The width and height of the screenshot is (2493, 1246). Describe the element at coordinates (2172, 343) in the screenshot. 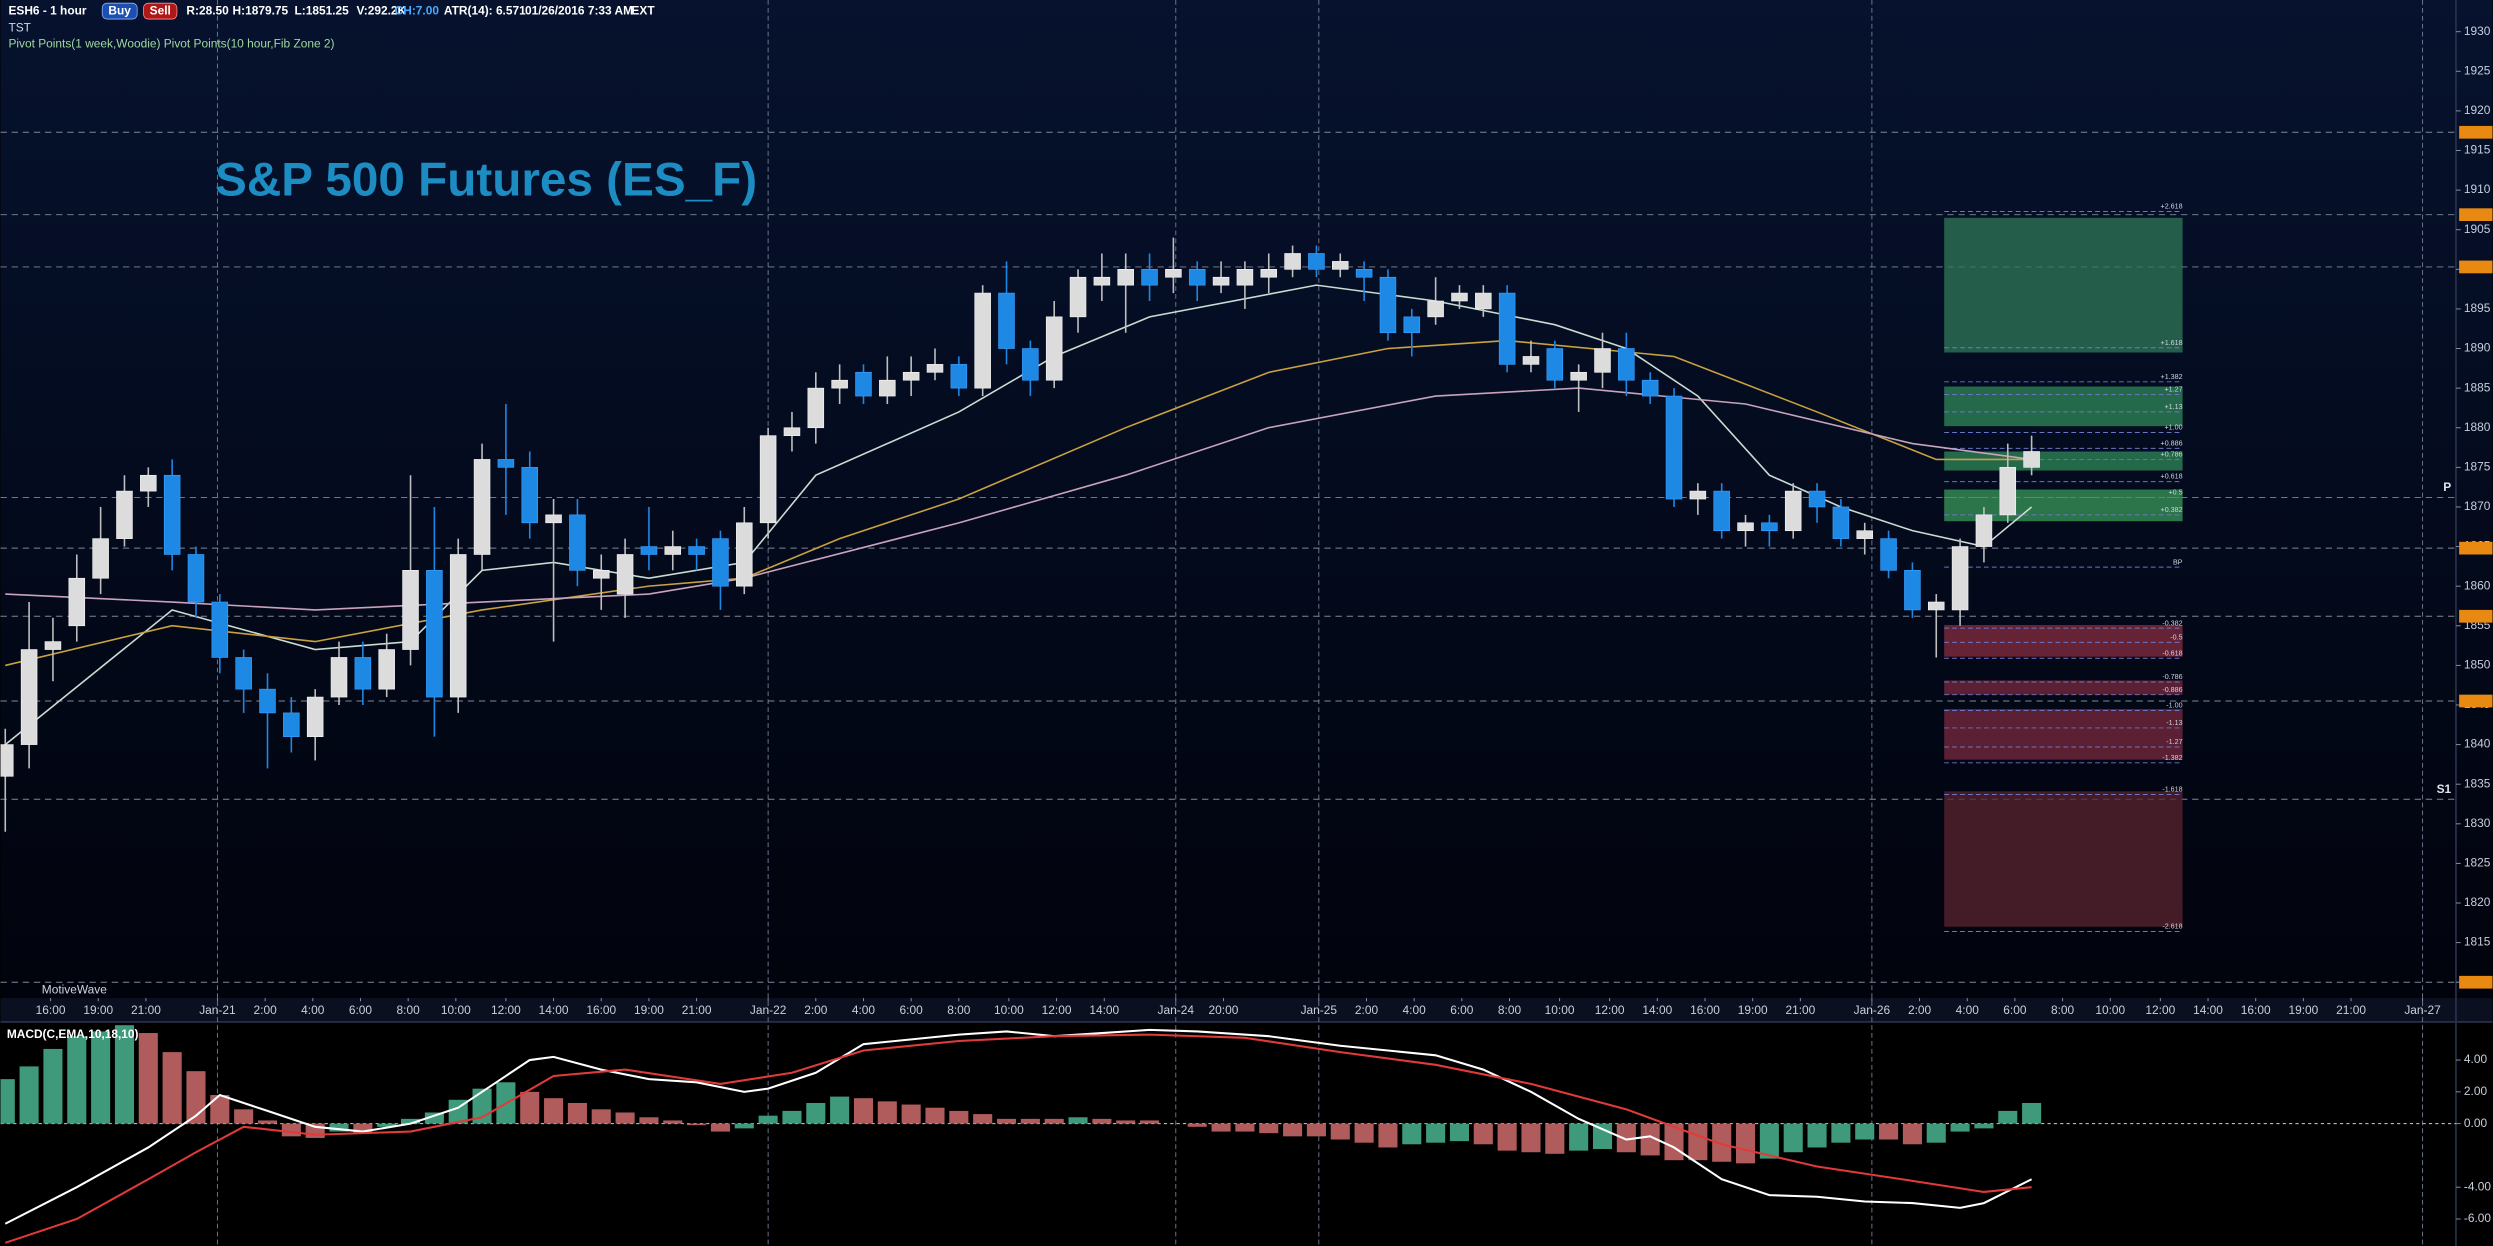

I see `fib-label: +1.618` at that location.